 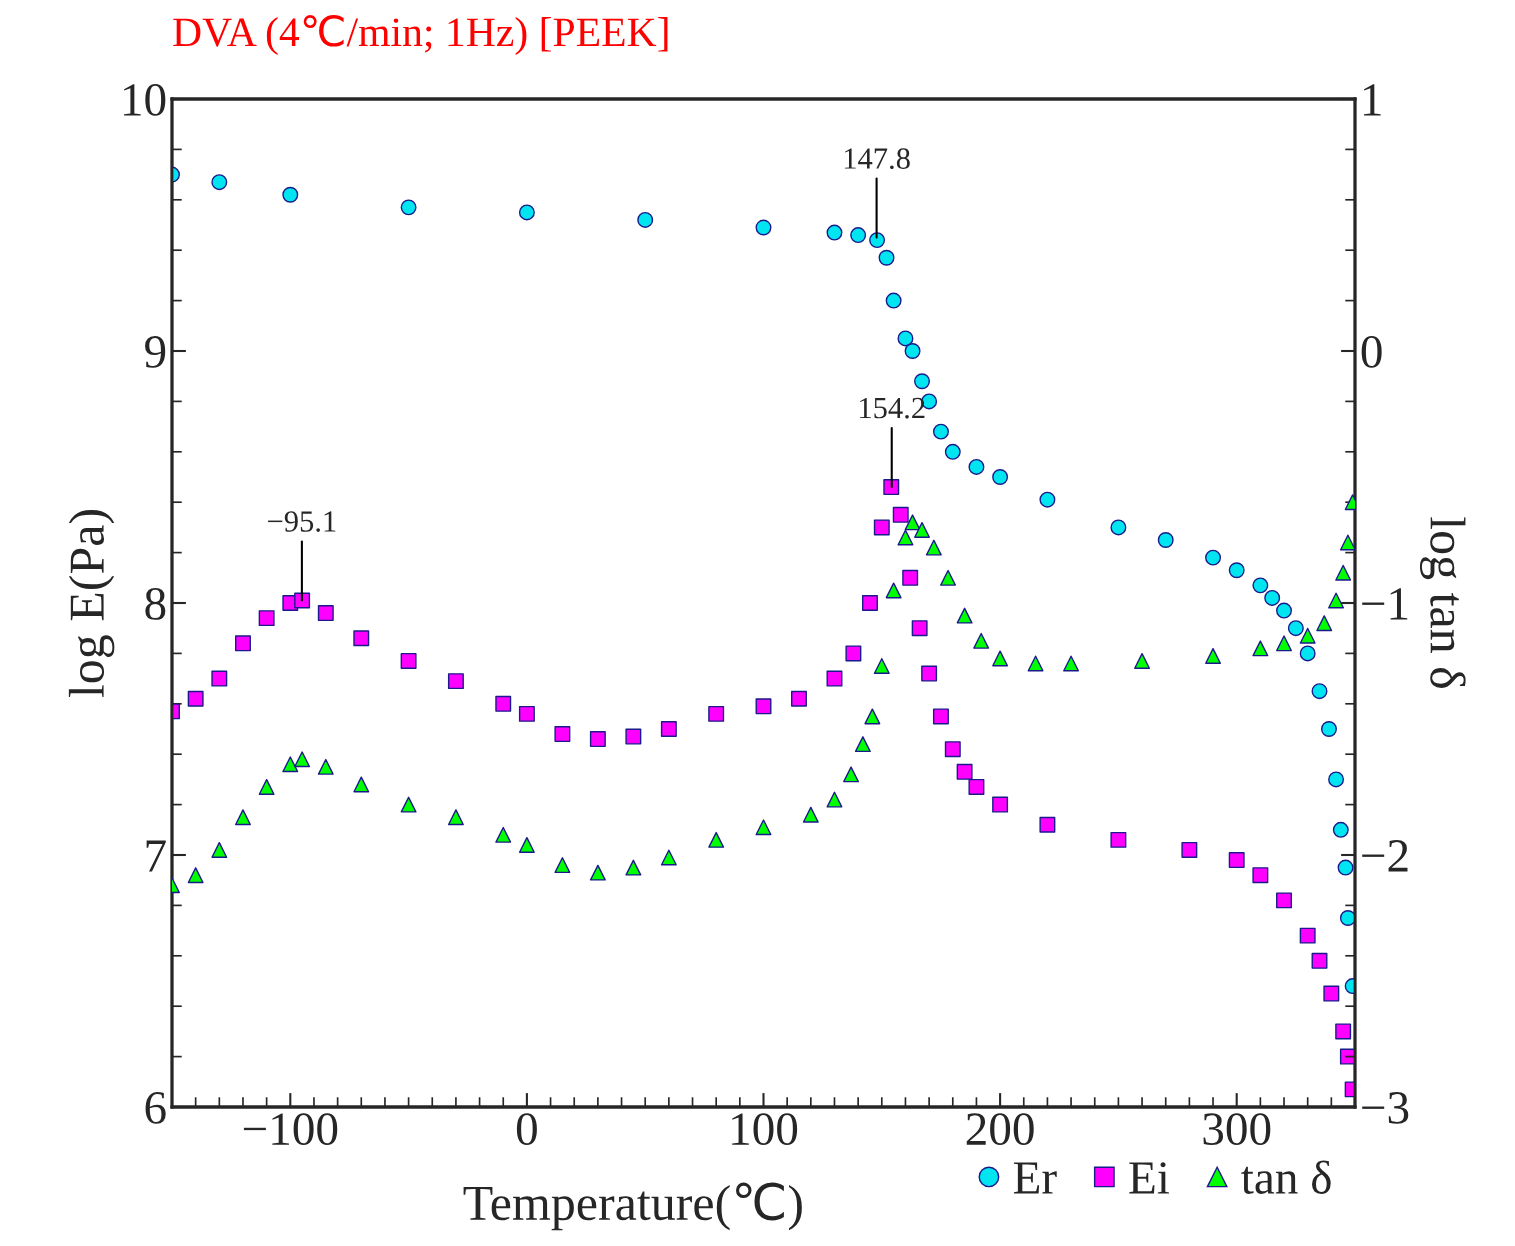 I want to click on y-tick-label: 9, so click(x=155, y=352).